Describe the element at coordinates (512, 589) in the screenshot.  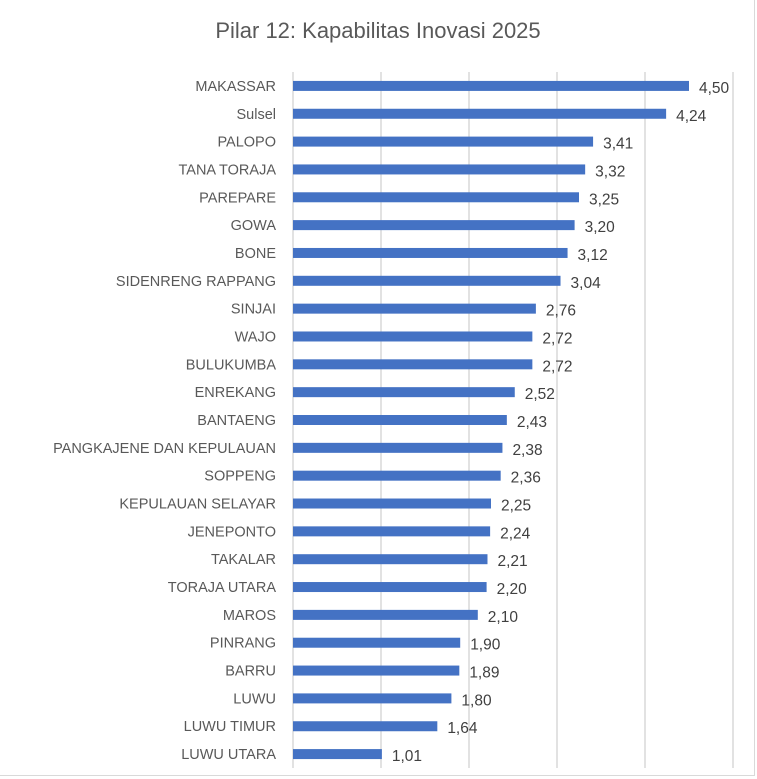
I see `data-label: 2,20` at that location.